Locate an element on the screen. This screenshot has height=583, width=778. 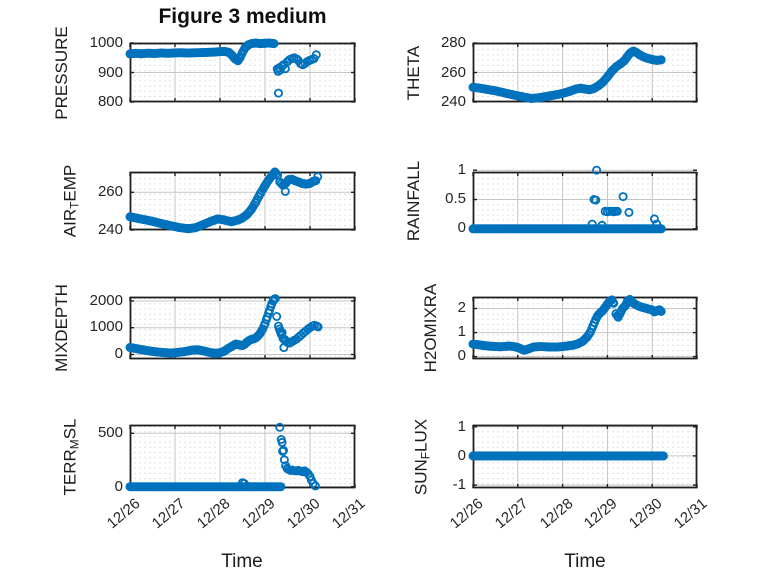
y-axis-label-h2omixra: H2OMIXRA is located at coordinates (430, 328).